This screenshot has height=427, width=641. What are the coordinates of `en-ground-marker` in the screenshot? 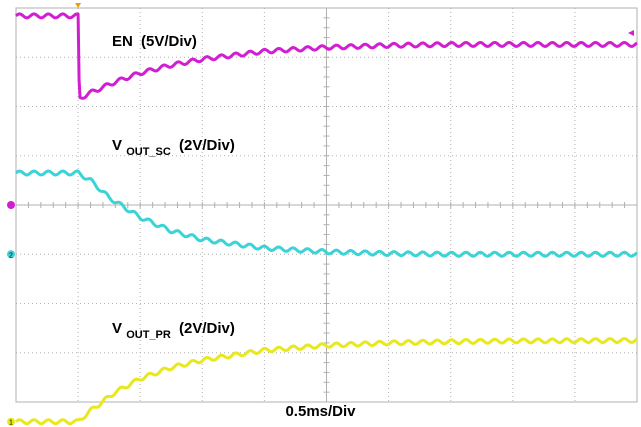 It's located at (11, 205).